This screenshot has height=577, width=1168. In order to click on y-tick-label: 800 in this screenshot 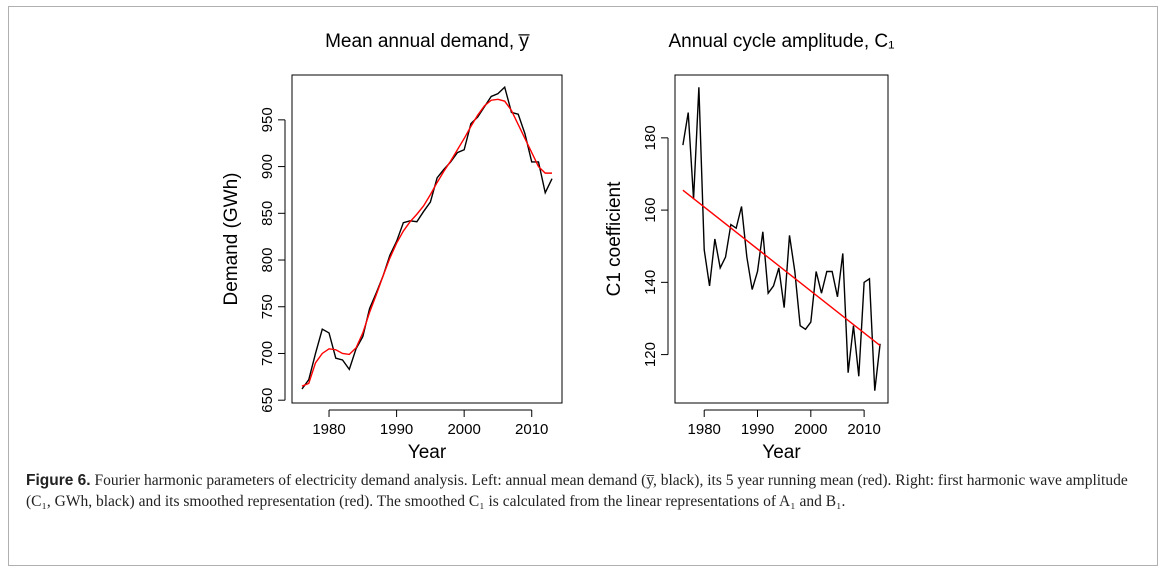, I will do `click(267, 260)`.